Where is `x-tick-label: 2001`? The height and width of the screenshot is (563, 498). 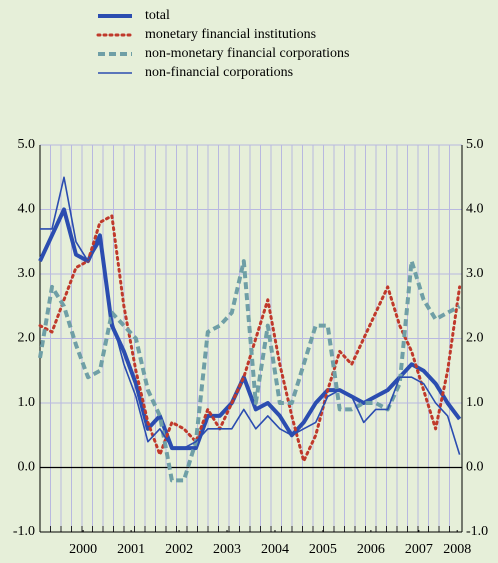 x-tick-label: 2001 is located at coordinates (131, 549).